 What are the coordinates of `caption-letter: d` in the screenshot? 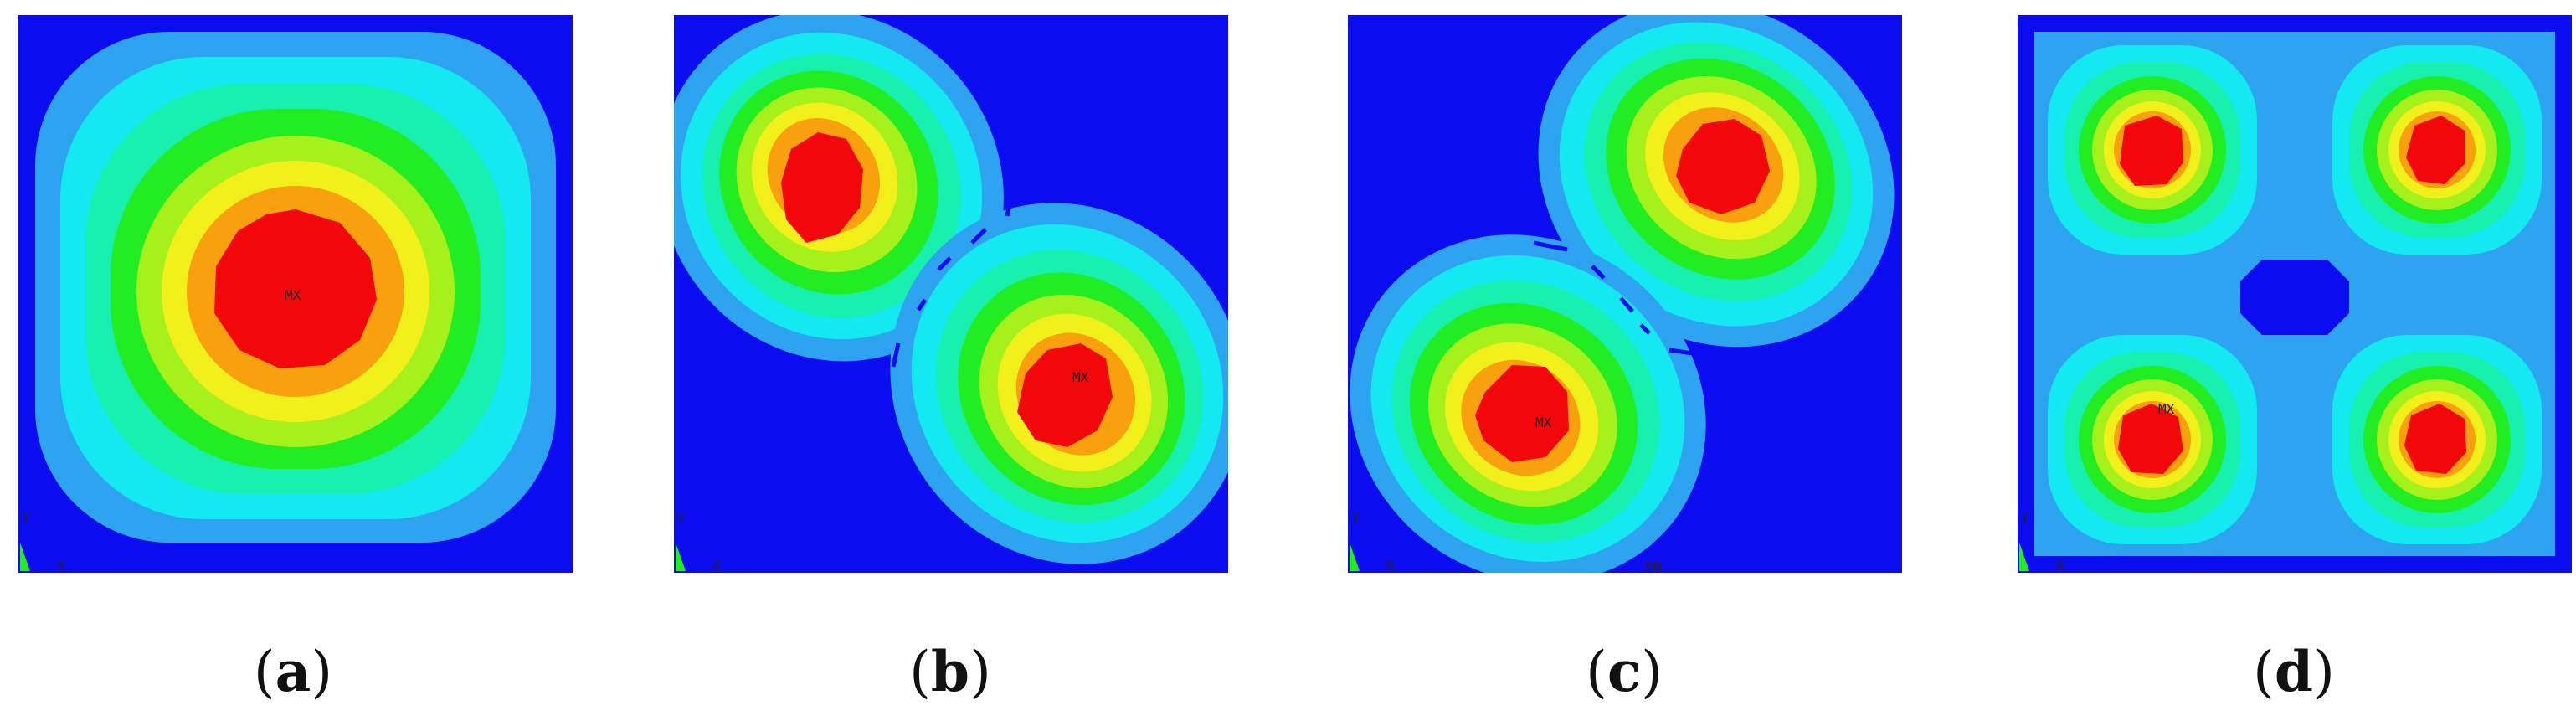 It's located at (2294, 671).